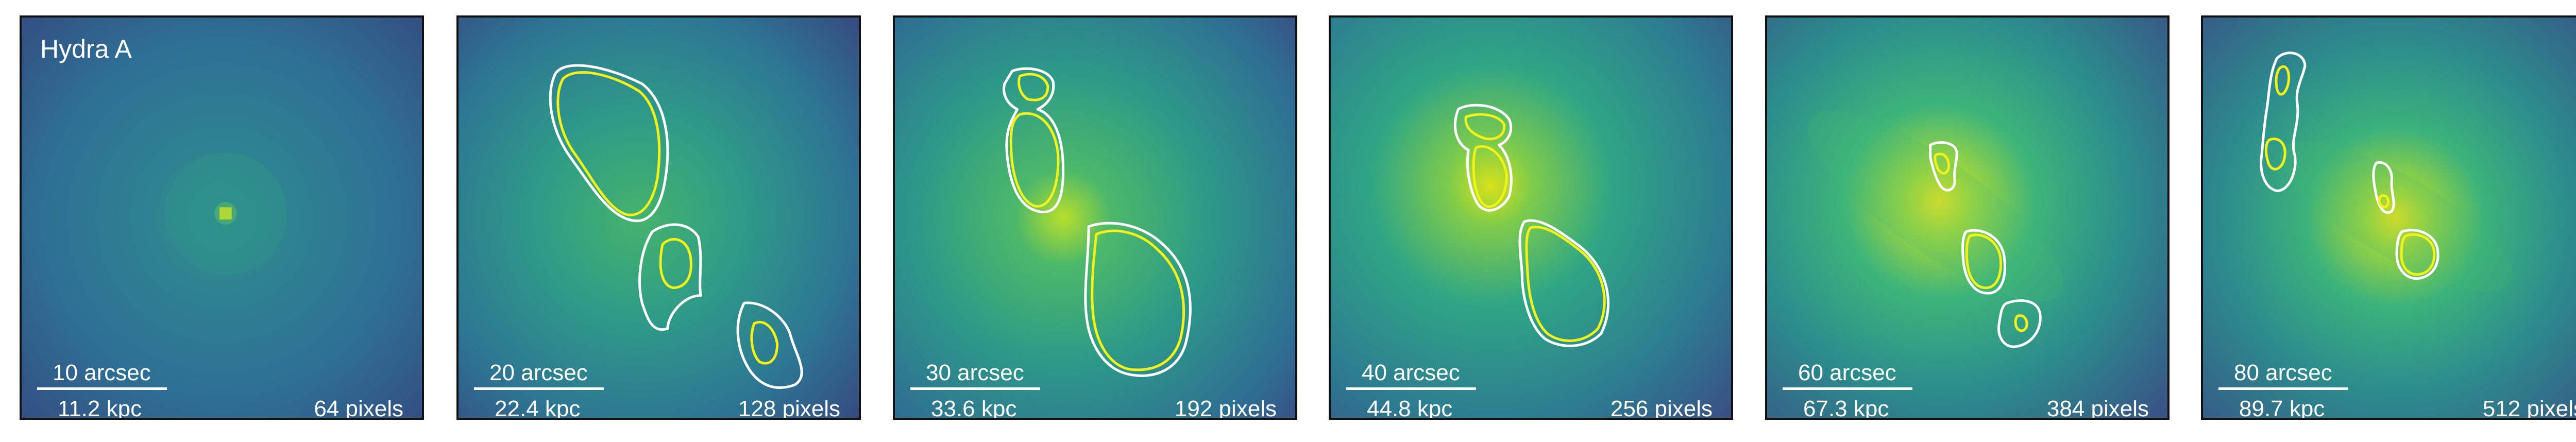  I want to click on physical-scale-label: 89.7 kpc, so click(2282, 408).